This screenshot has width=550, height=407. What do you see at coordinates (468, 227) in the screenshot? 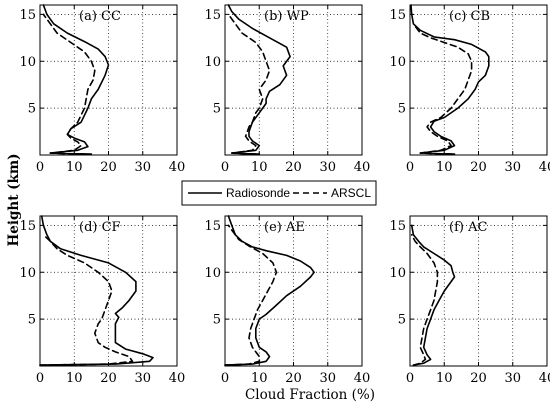
I see `panel-label: (f) AC` at bounding box center [468, 227].